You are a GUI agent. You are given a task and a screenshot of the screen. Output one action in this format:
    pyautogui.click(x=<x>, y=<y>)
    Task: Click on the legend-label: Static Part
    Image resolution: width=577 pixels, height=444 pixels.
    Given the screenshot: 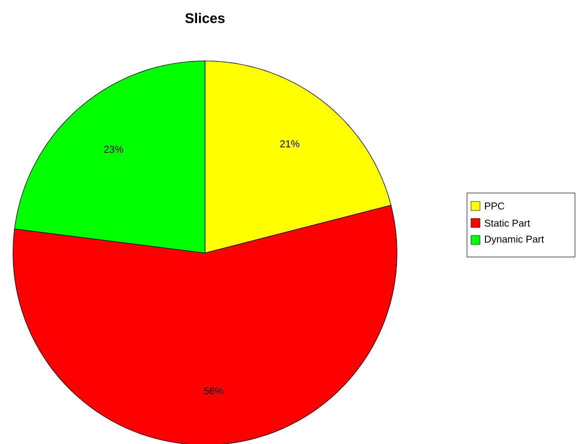 What is the action you would take?
    pyautogui.click(x=507, y=223)
    